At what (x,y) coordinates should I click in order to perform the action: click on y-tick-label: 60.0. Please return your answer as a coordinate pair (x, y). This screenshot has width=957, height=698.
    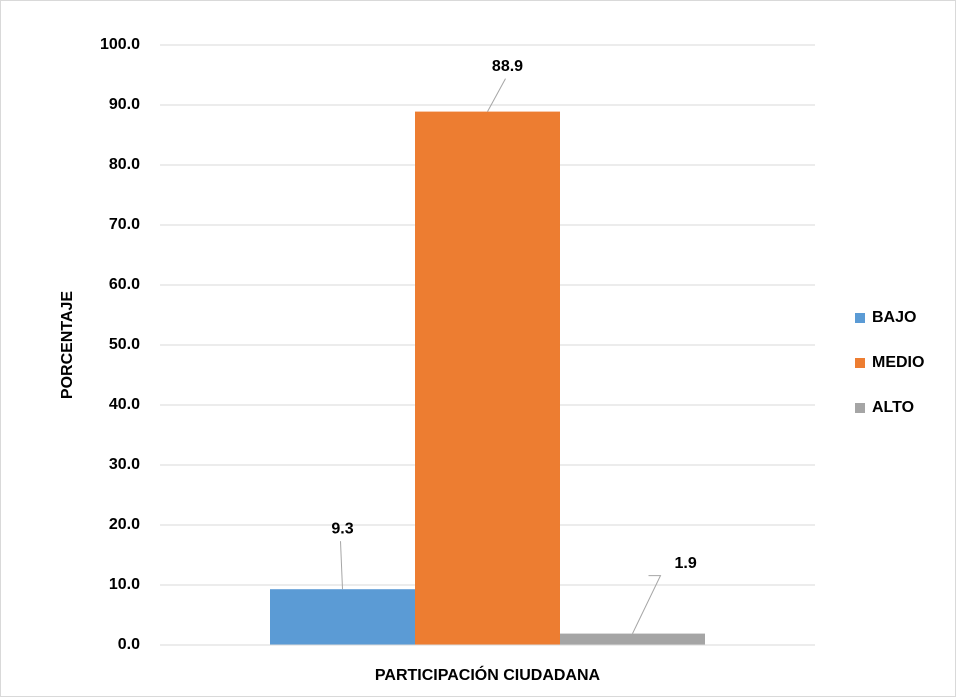
    Looking at the image, I should click on (124, 284).